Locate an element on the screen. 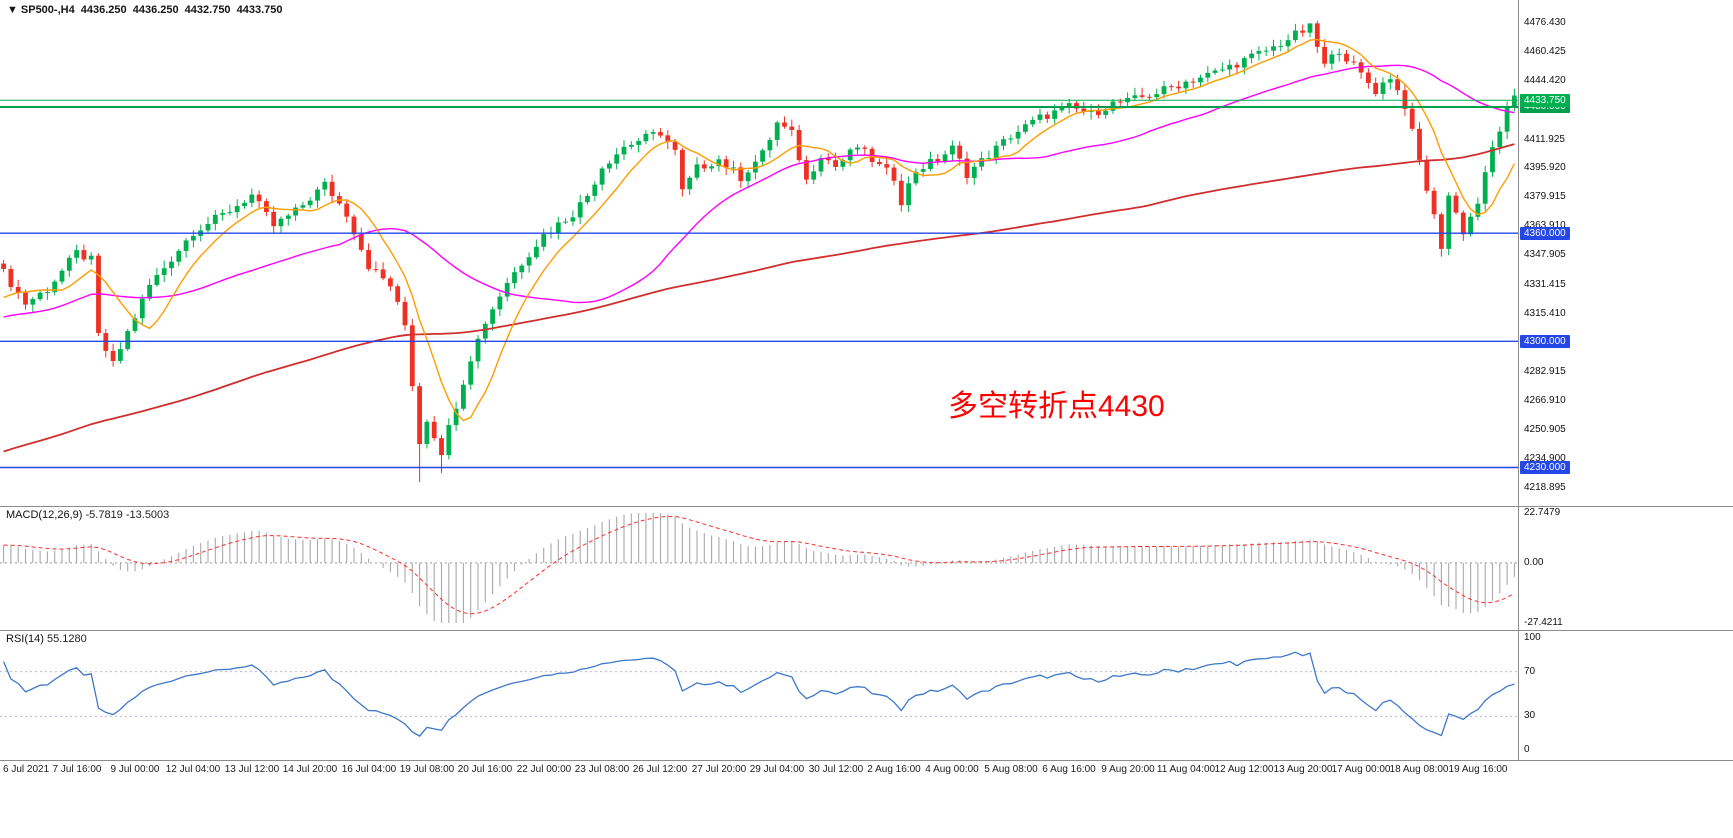  time-axis-label: 18 Aug 08:00 is located at coordinates (1419, 769).